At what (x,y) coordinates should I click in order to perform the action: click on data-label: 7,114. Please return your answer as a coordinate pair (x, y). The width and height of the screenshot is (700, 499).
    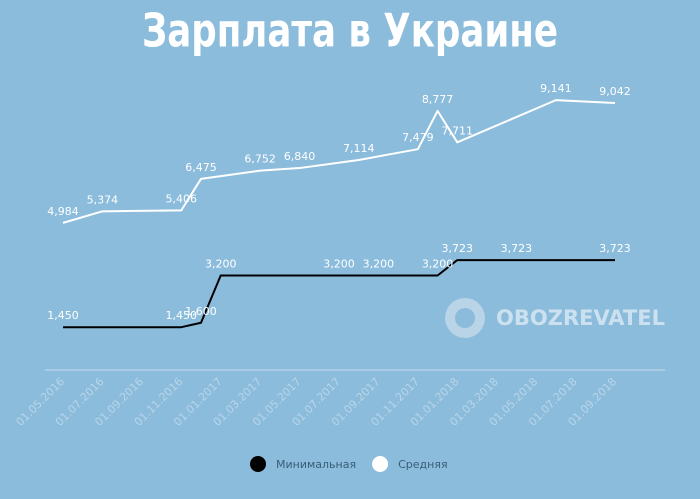
    Looking at the image, I should click on (359, 148).